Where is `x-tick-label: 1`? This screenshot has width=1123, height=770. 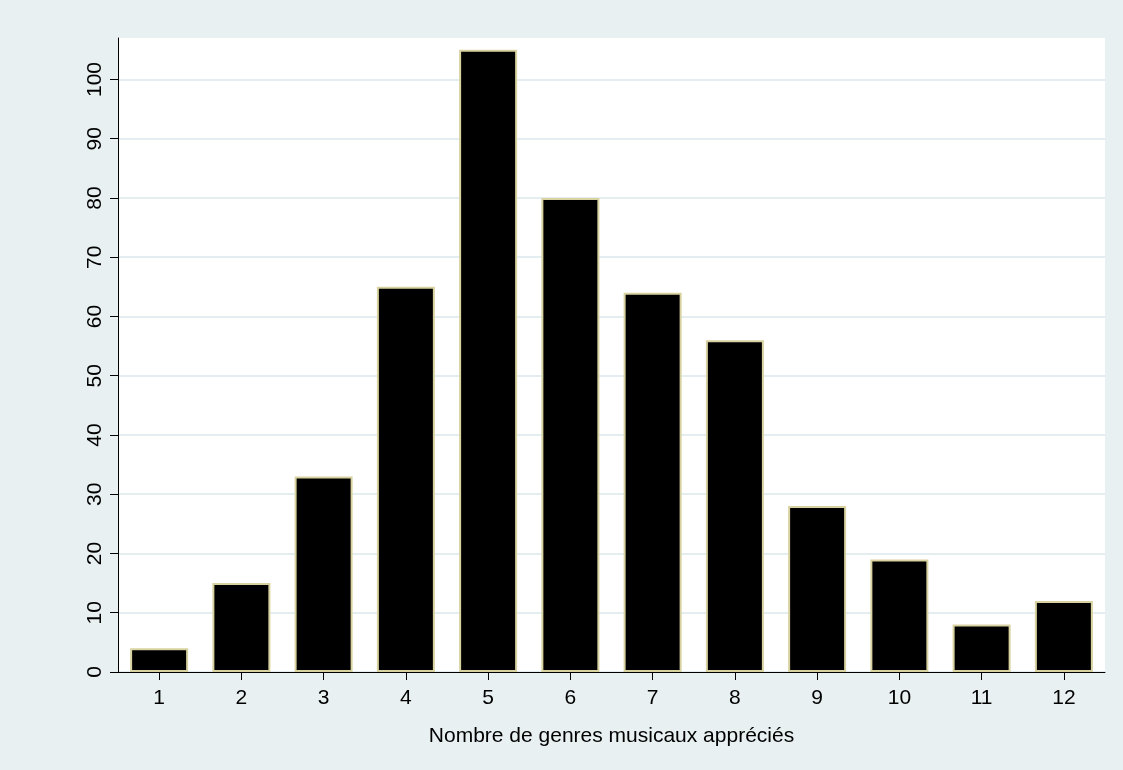
x-tick-label: 1 is located at coordinates (159, 696).